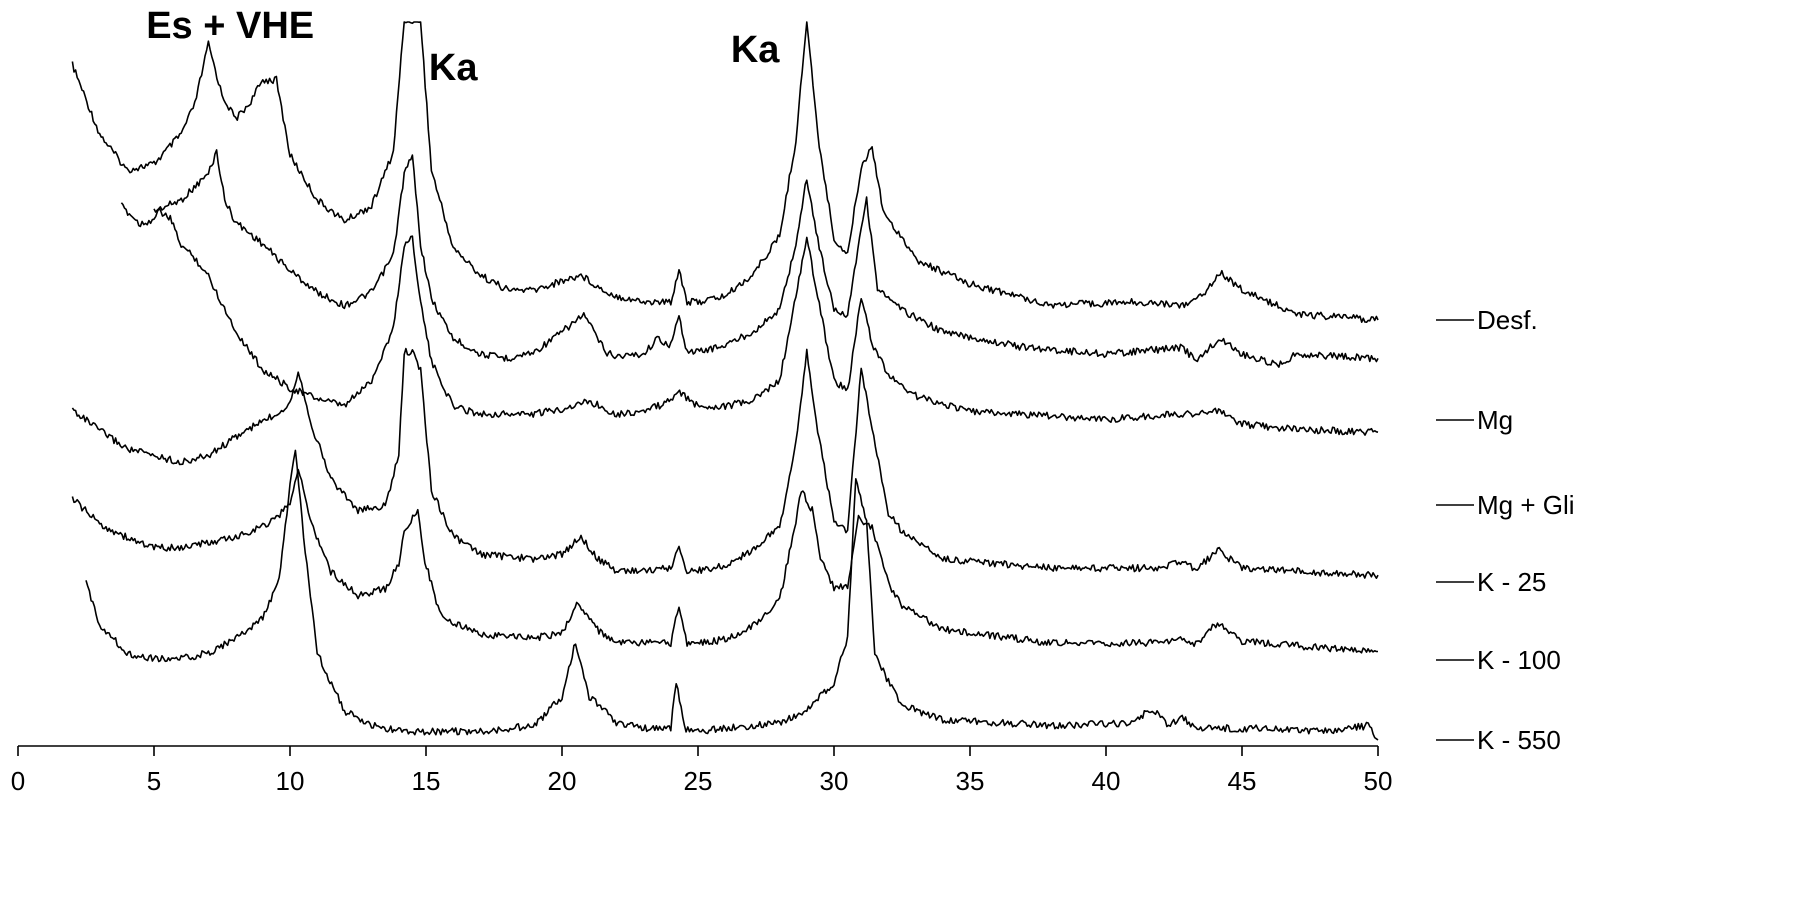 This screenshot has width=1820, height=920. Describe the element at coordinates (426, 781) in the screenshot. I see `x-tick-label-15: 15` at that location.